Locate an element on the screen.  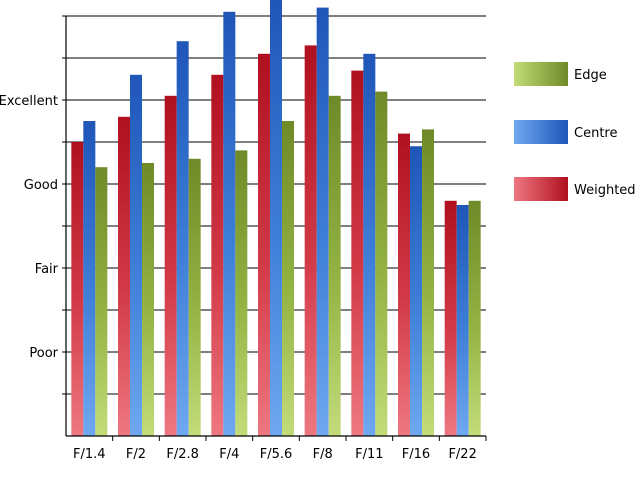
bar-edge-f4 is located at coordinates (241, 293).